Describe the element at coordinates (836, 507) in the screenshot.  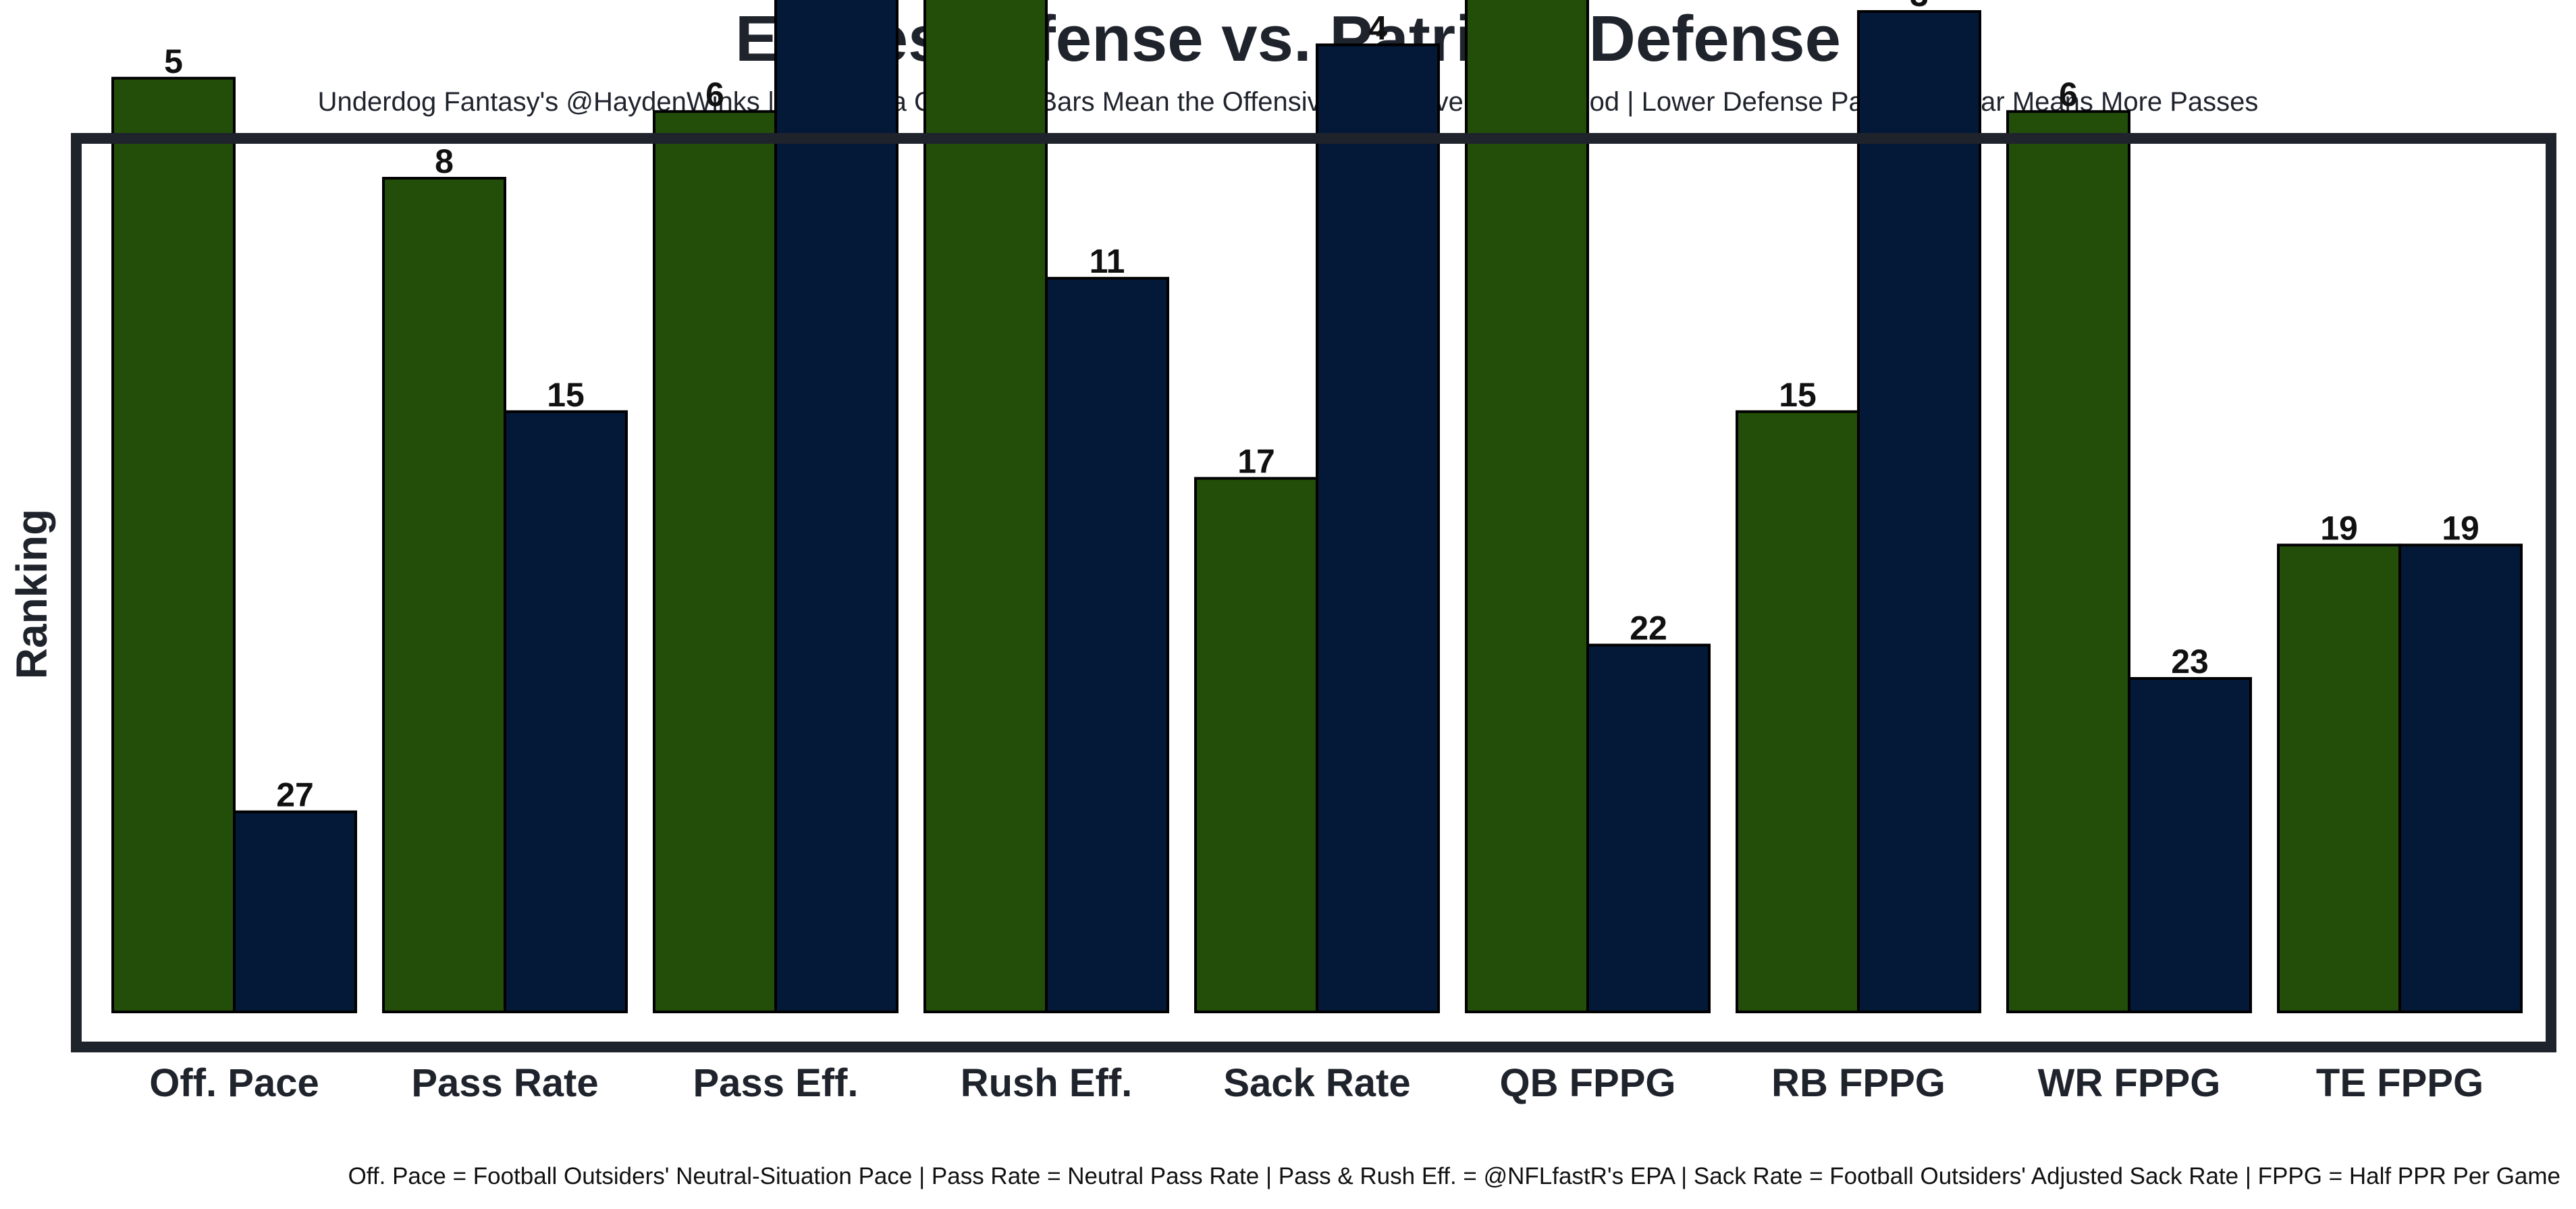
I see `bar-pass-eff-defense` at that location.